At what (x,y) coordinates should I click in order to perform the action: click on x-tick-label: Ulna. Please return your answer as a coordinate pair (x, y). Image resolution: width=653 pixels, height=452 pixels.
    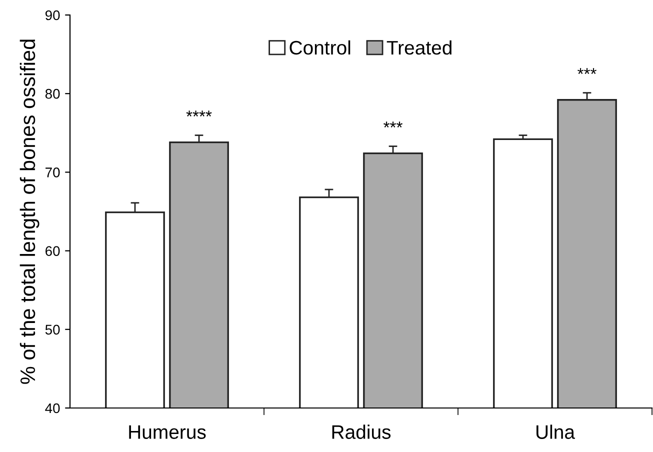
    Looking at the image, I should click on (555, 431).